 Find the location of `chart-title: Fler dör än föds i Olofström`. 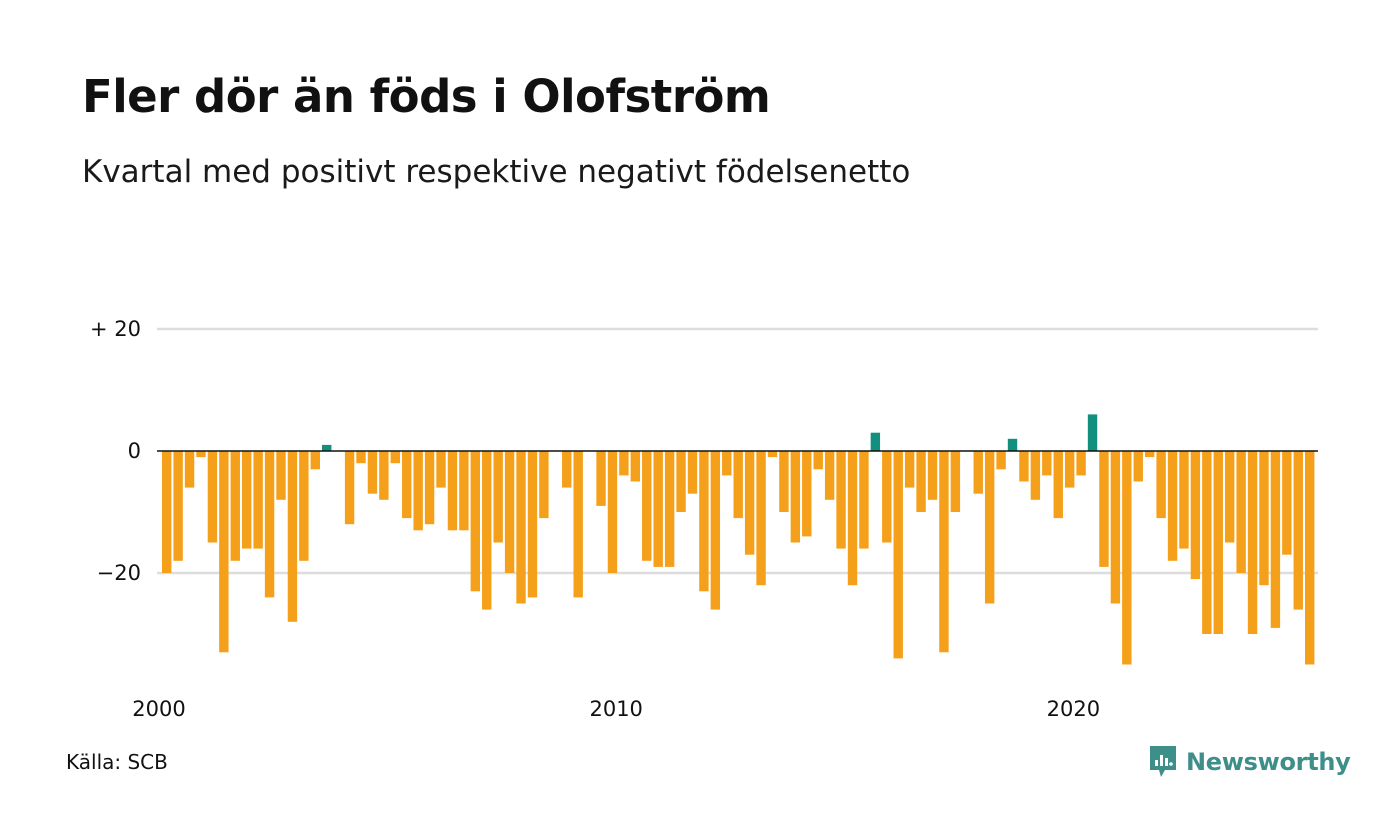

chart-title: Fler dör än föds i Olofström is located at coordinates (426, 96).